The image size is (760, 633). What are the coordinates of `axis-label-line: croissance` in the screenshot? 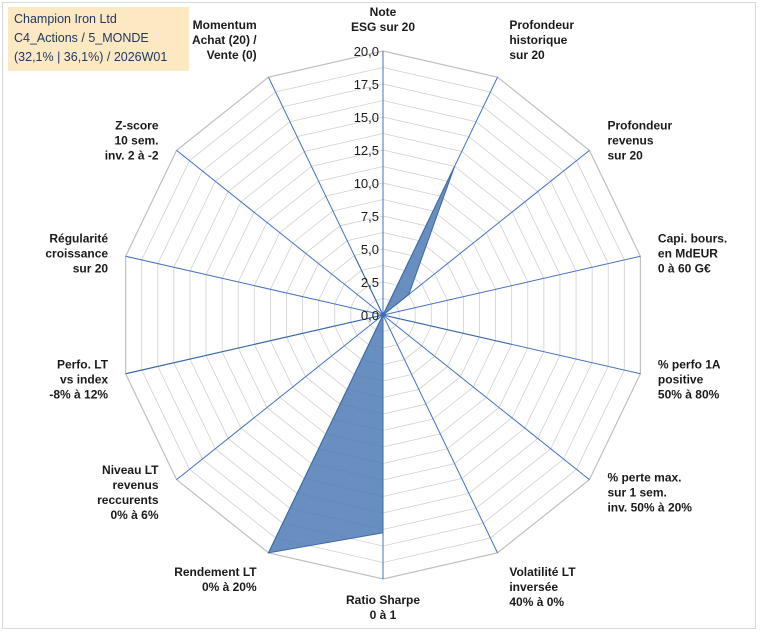 It's located at (76, 254).